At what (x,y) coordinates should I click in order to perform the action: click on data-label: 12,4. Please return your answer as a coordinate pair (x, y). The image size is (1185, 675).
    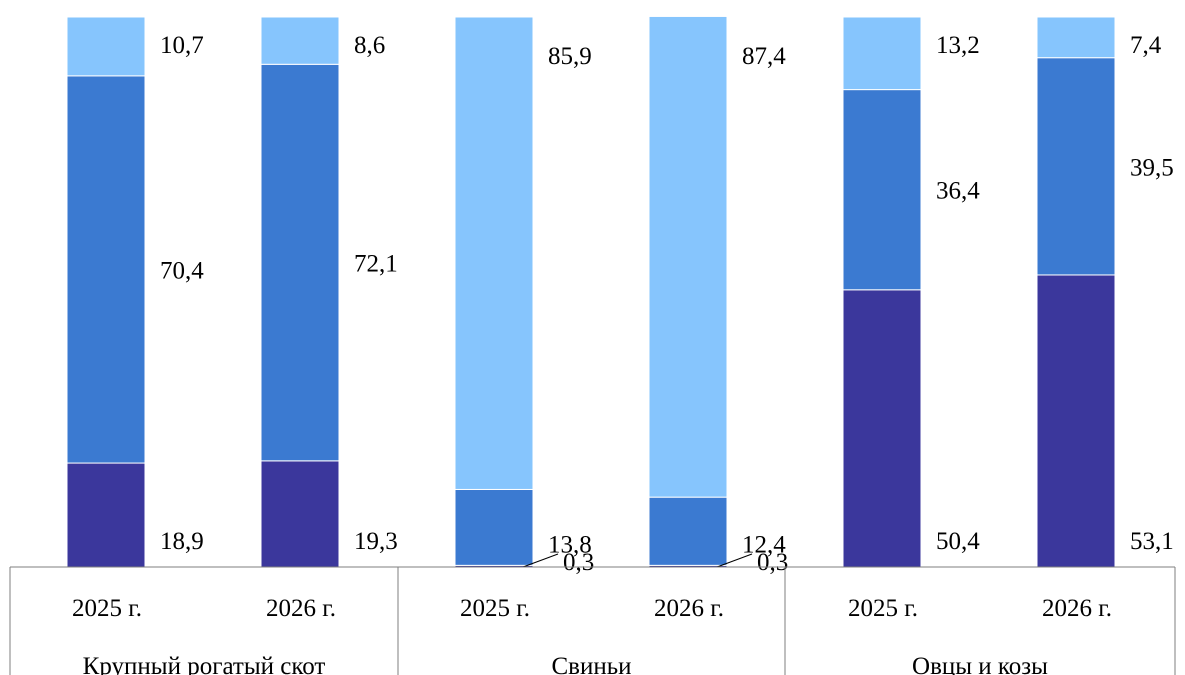
    Looking at the image, I should click on (764, 544).